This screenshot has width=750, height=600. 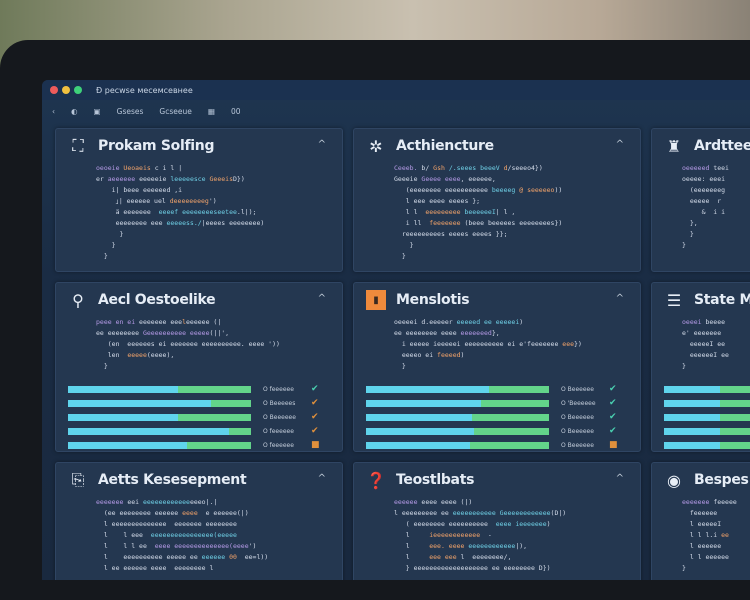 I want to click on code-line: Ceeeb. b/ Gsh /.seees beeeV d/seeeo4}), so click(x=468, y=168).